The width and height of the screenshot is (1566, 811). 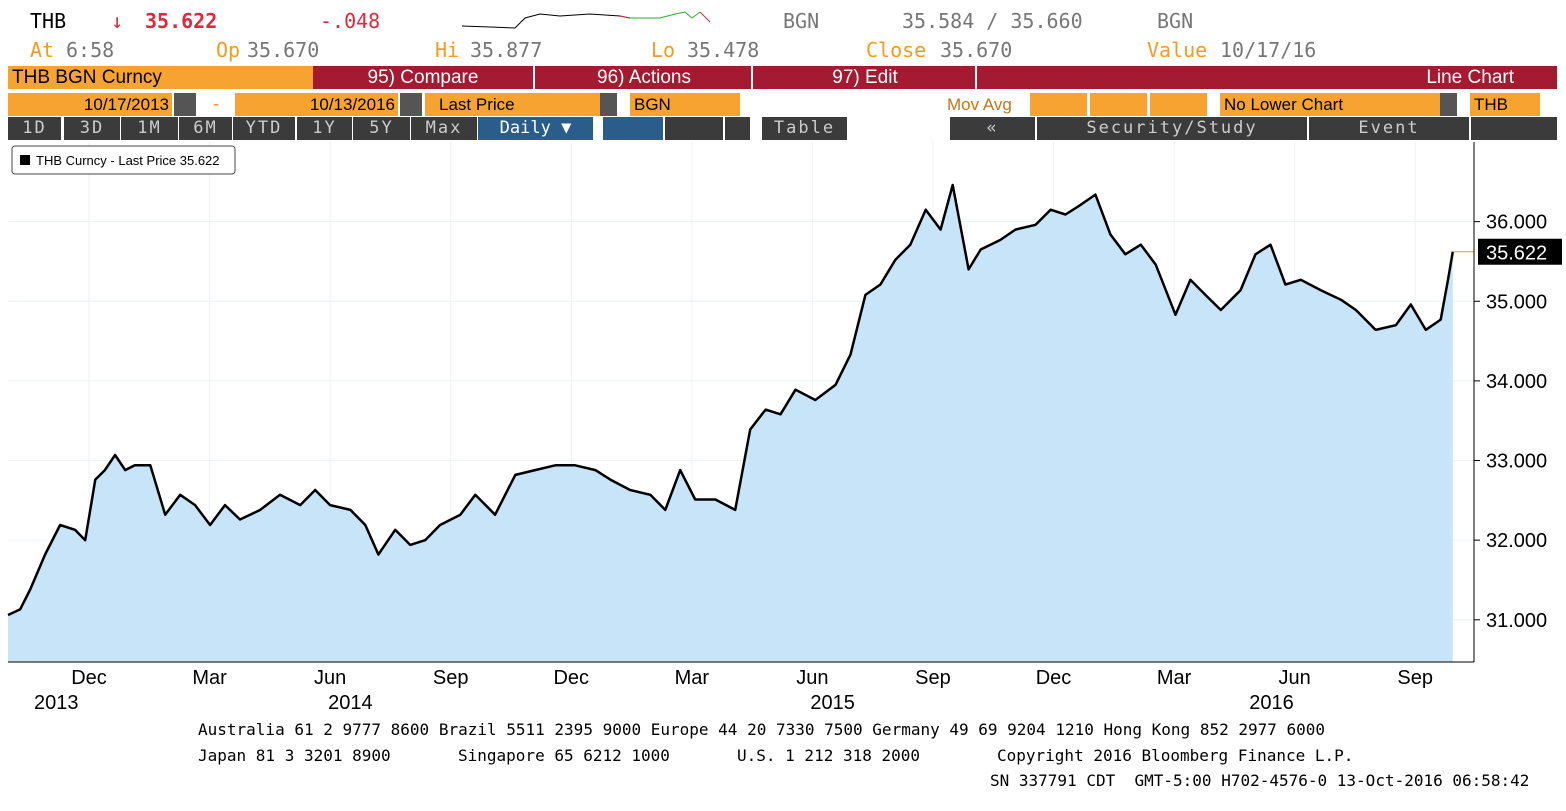 What do you see at coordinates (1516, 382) in the screenshot?
I see `y-tick-label: 34.000` at bounding box center [1516, 382].